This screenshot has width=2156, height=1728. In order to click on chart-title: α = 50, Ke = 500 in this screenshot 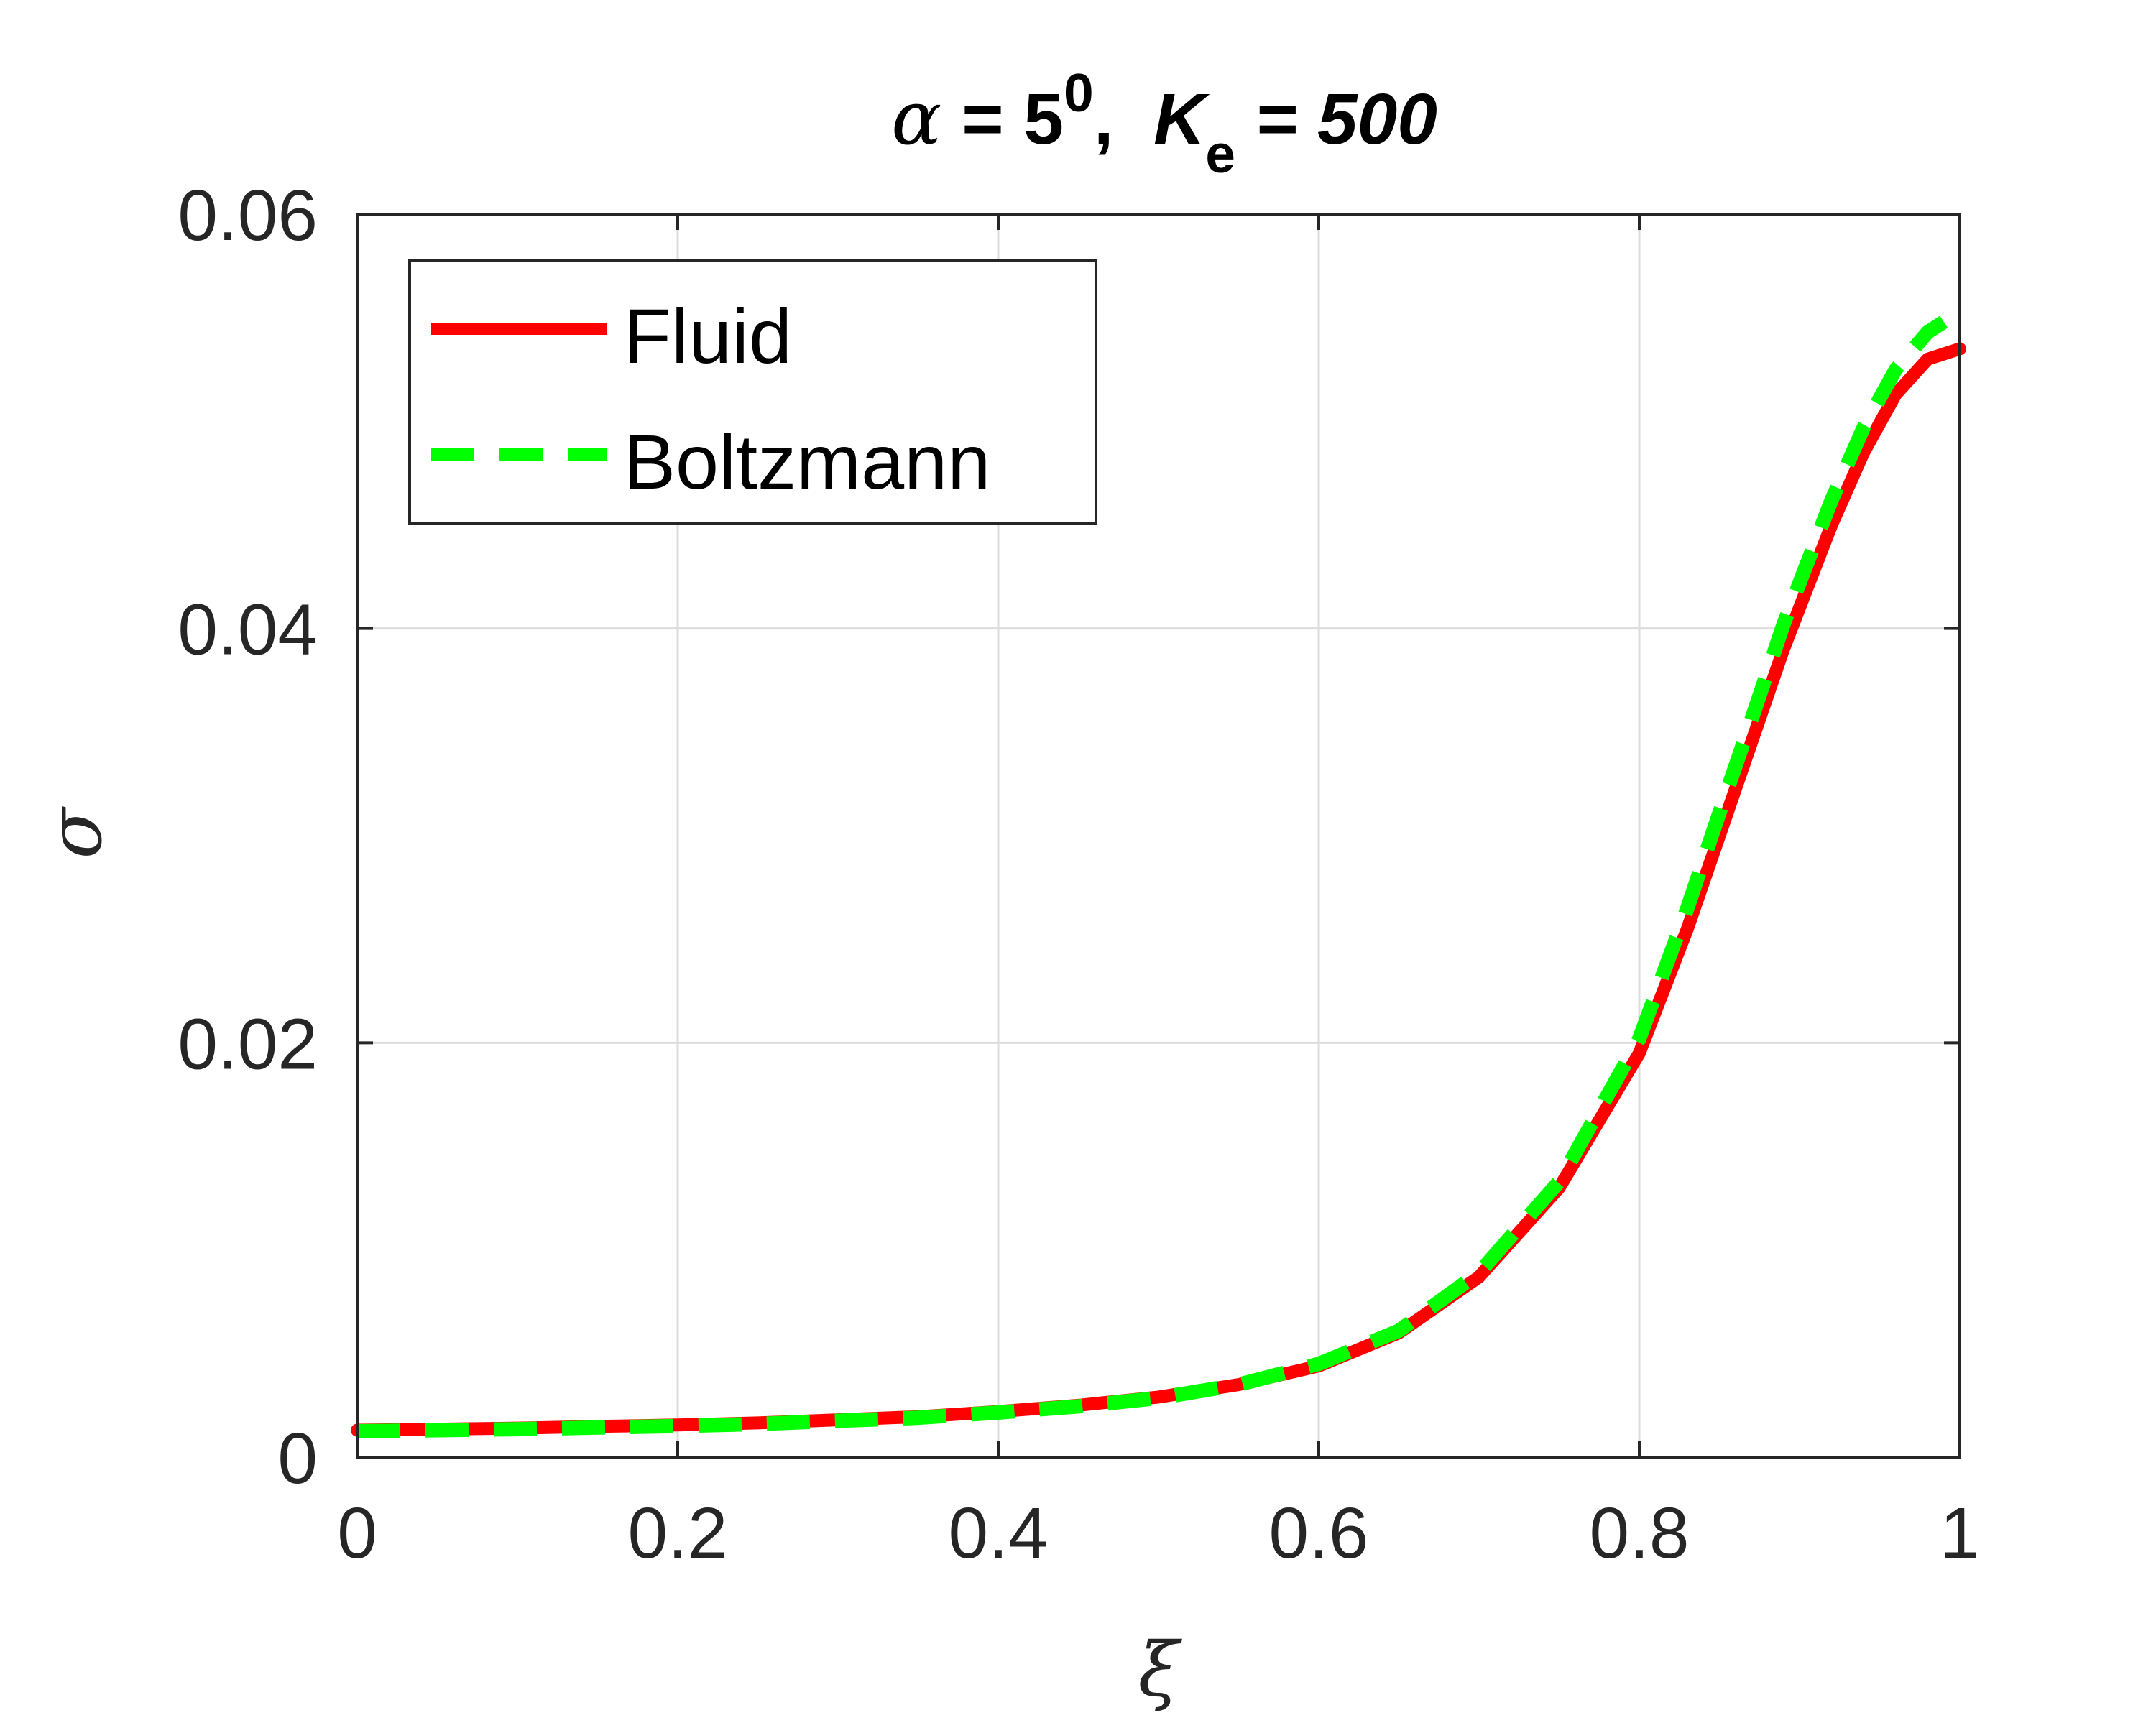, I will do `click(1164, 123)`.